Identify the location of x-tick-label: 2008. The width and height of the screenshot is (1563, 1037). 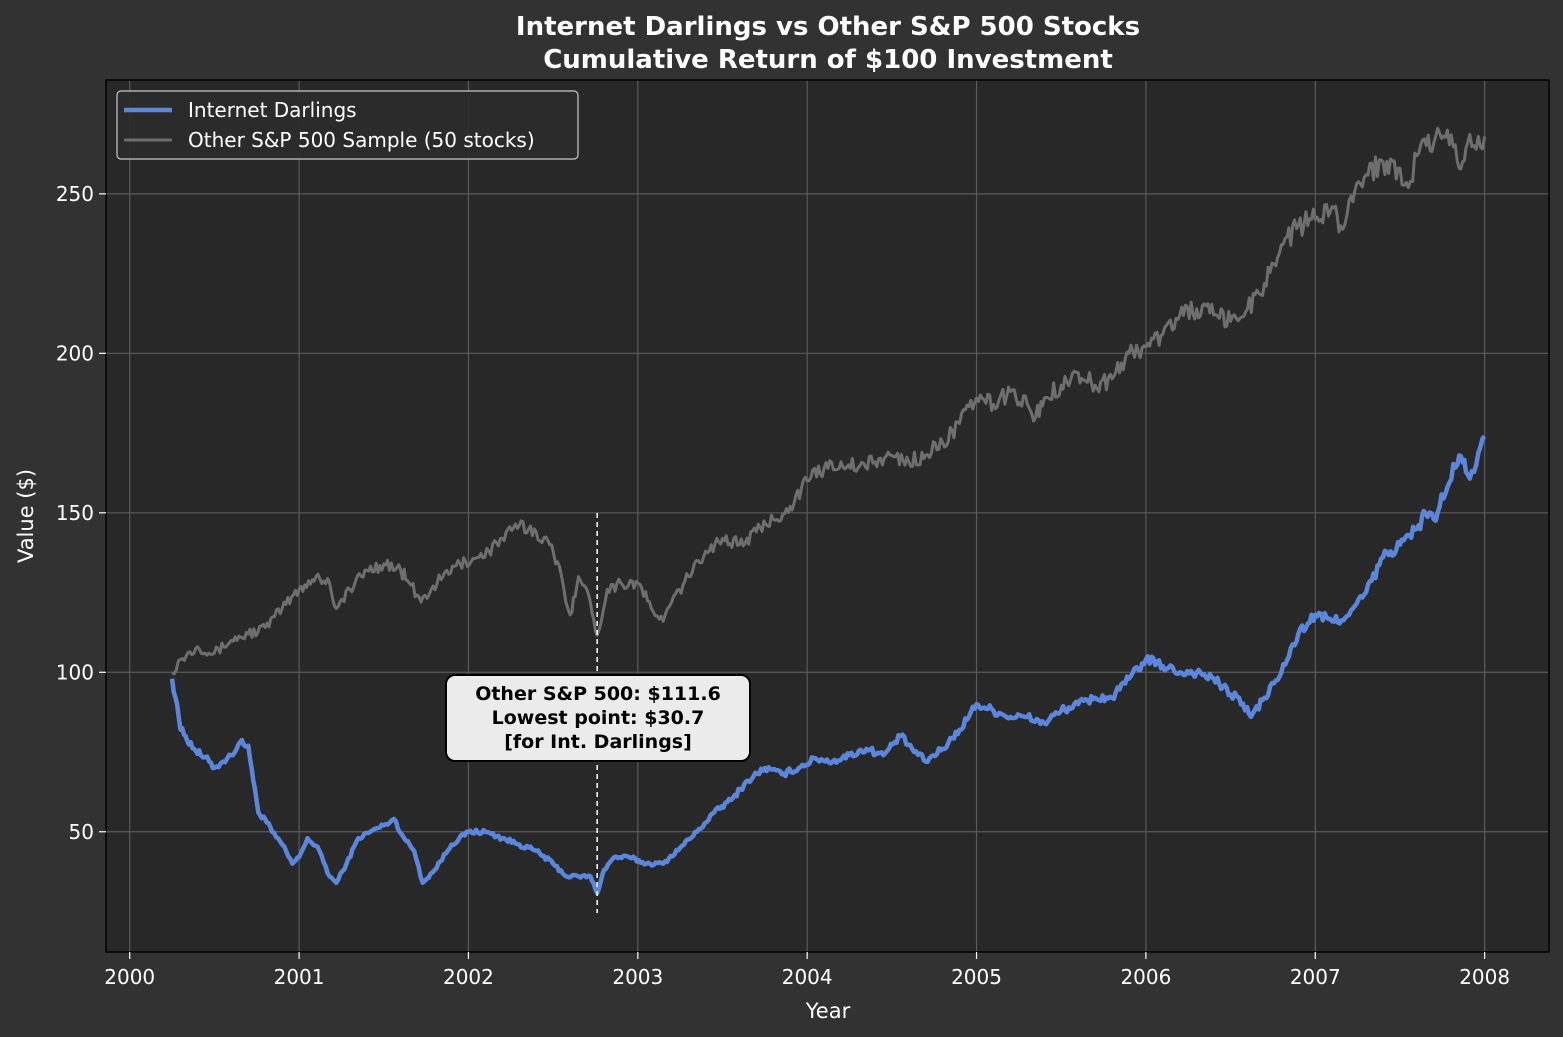
(1484, 977).